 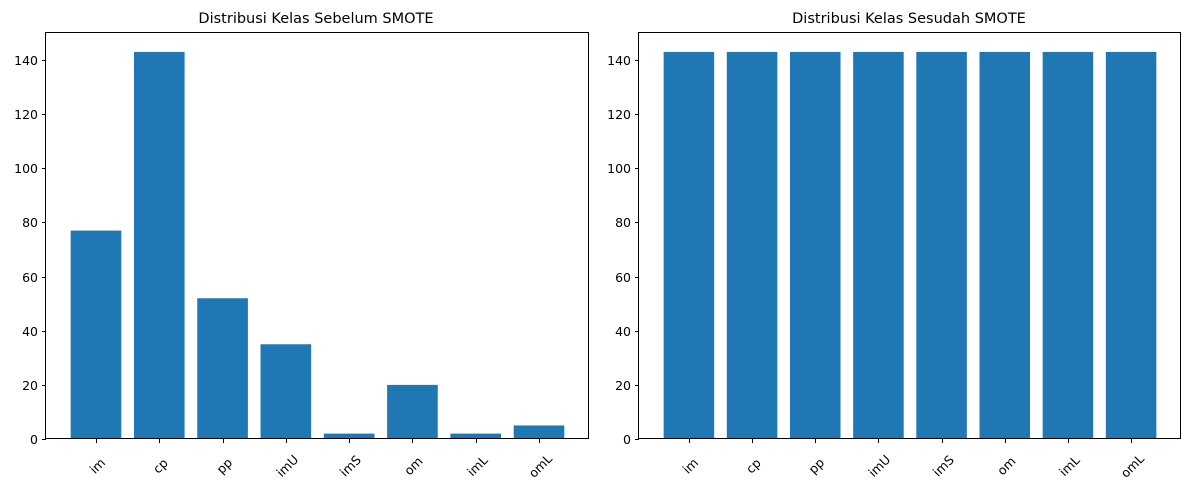 What do you see at coordinates (913, 460) in the screenshot?
I see `x-axis-ticks-after-smote: im cp pp imU imS om imL omL` at bounding box center [913, 460].